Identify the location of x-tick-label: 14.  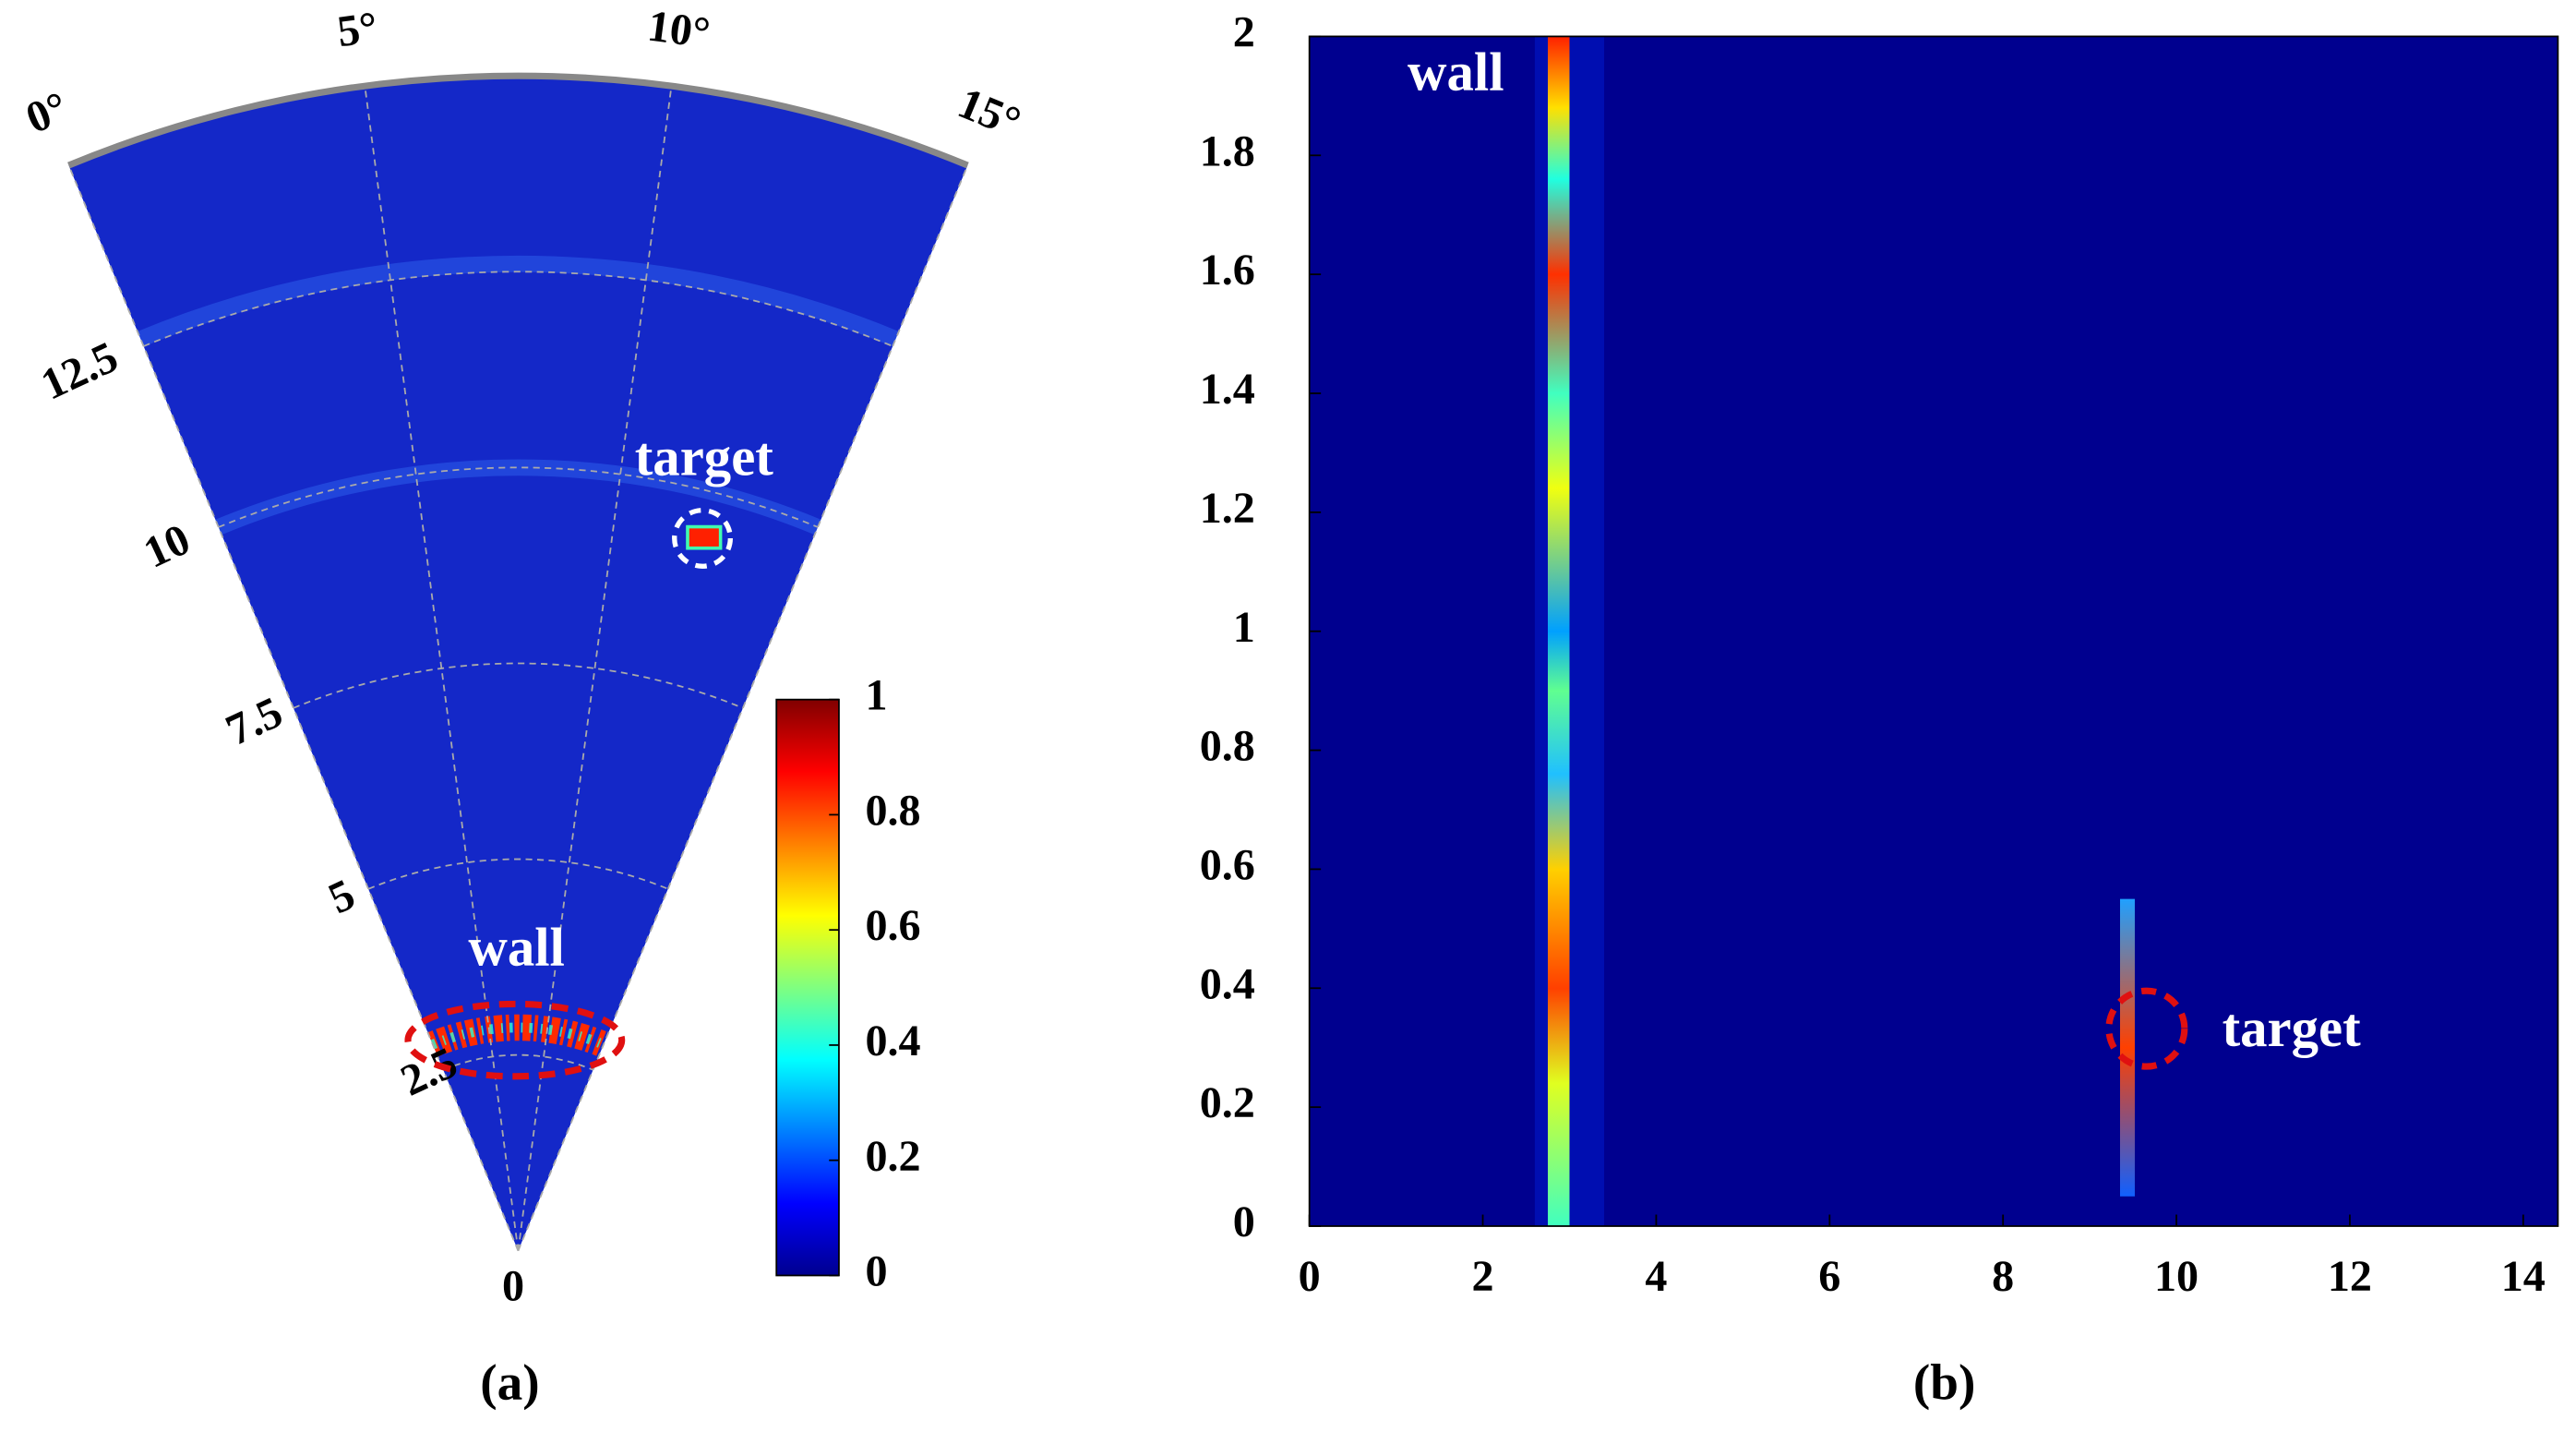
(2524, 1277).